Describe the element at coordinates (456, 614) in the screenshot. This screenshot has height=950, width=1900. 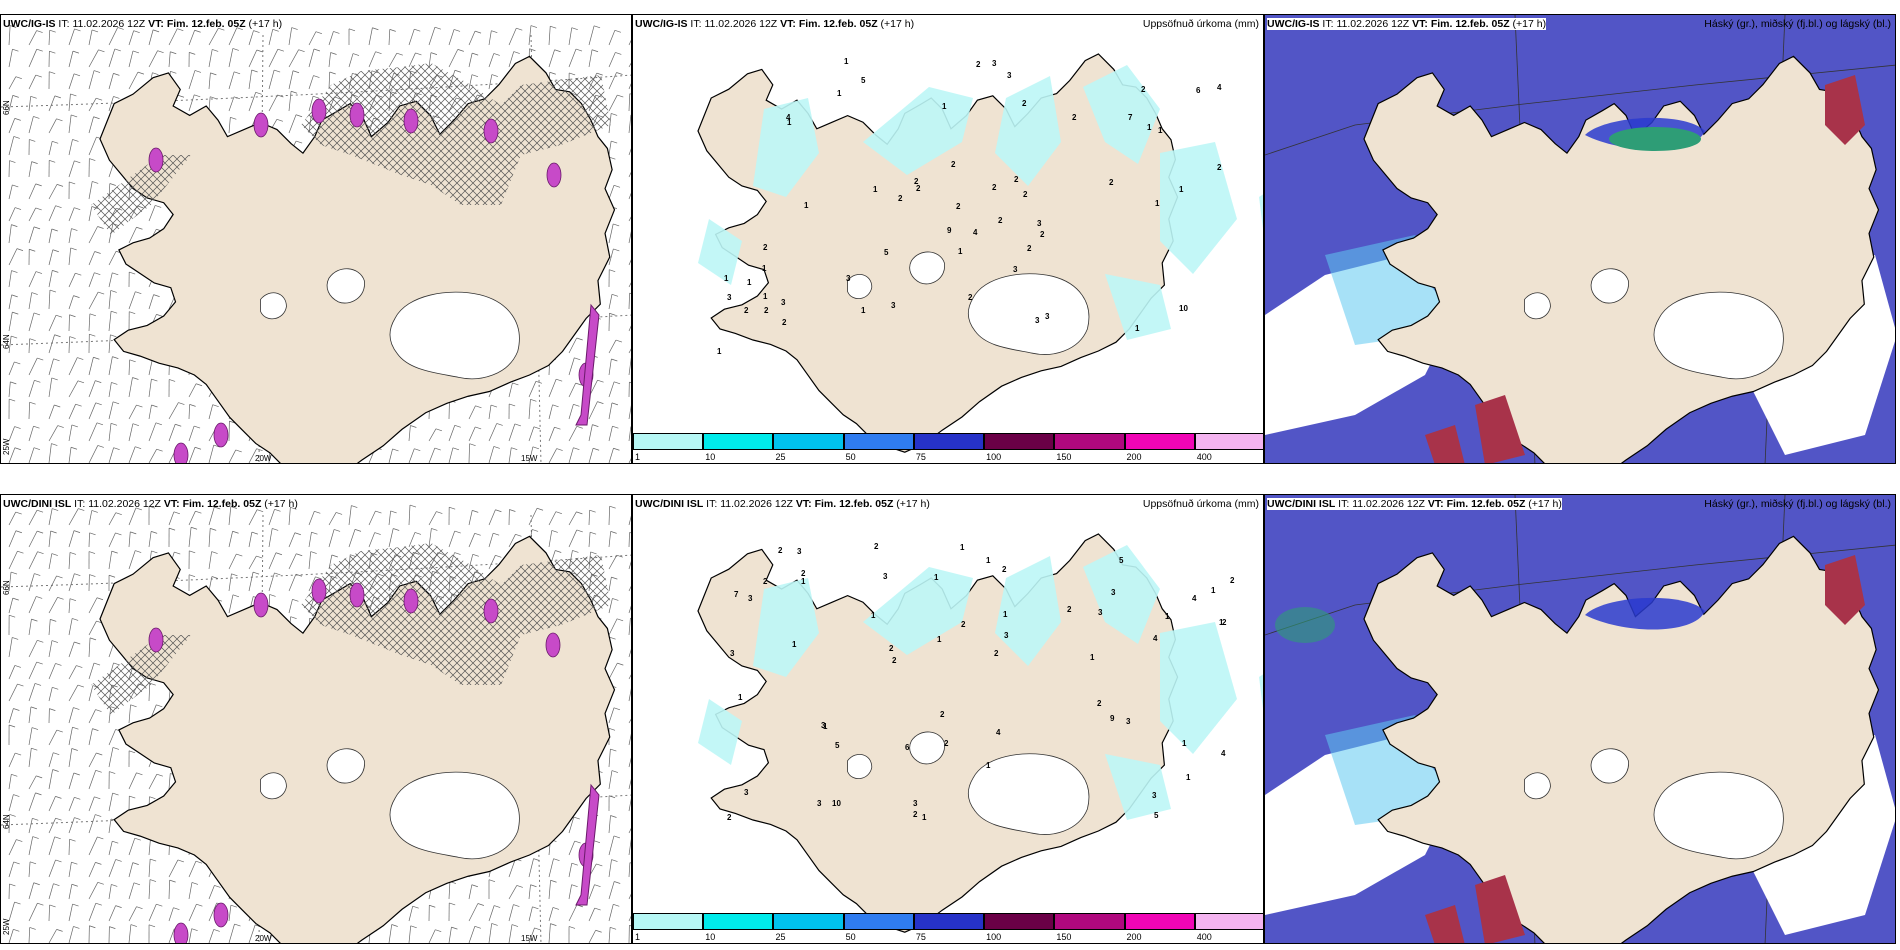
I see `icing-hatch-area` at that location.